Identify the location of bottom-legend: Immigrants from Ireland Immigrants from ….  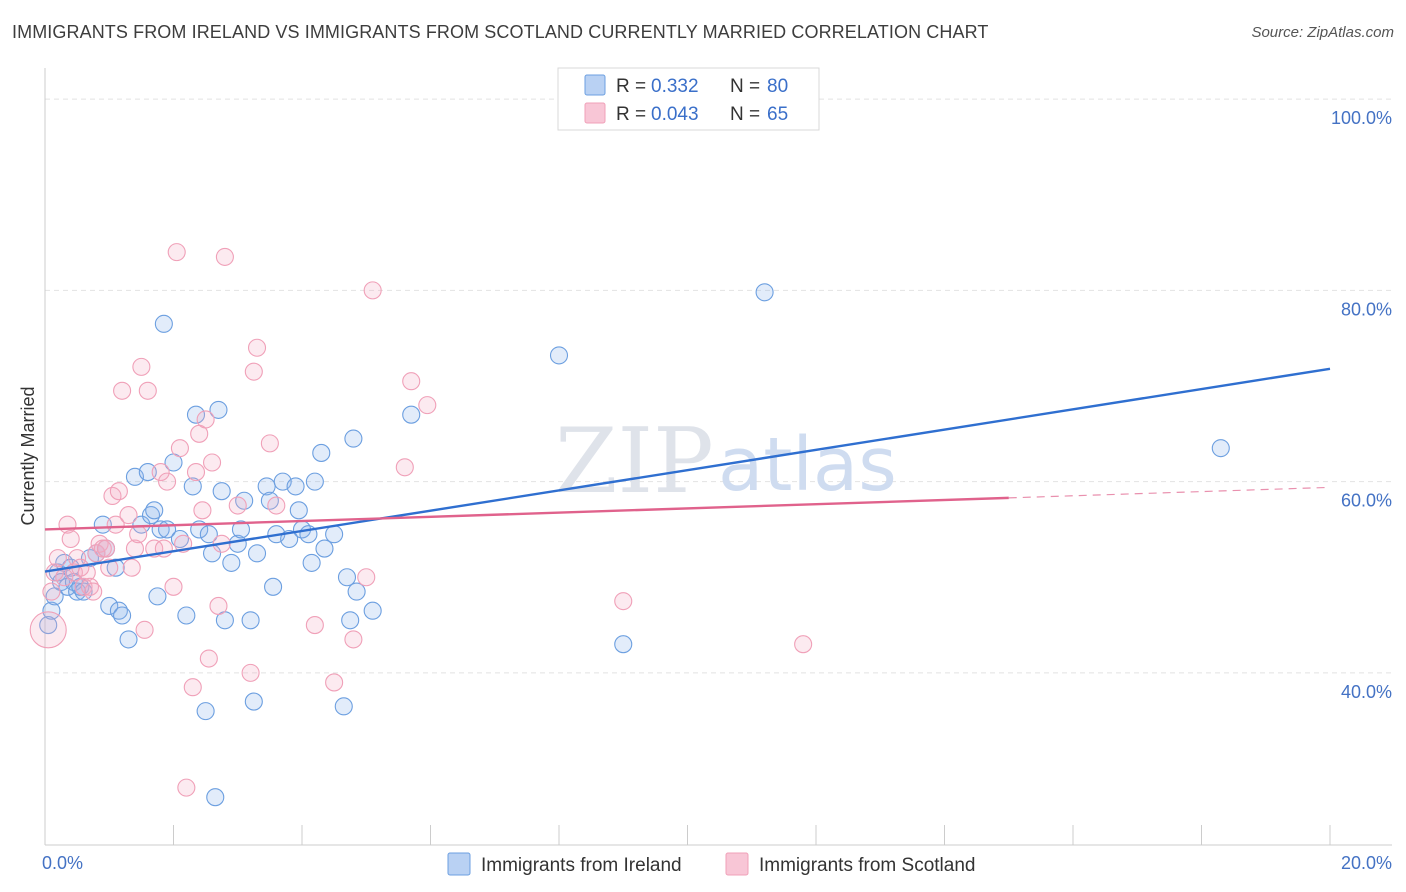
(711, 864).